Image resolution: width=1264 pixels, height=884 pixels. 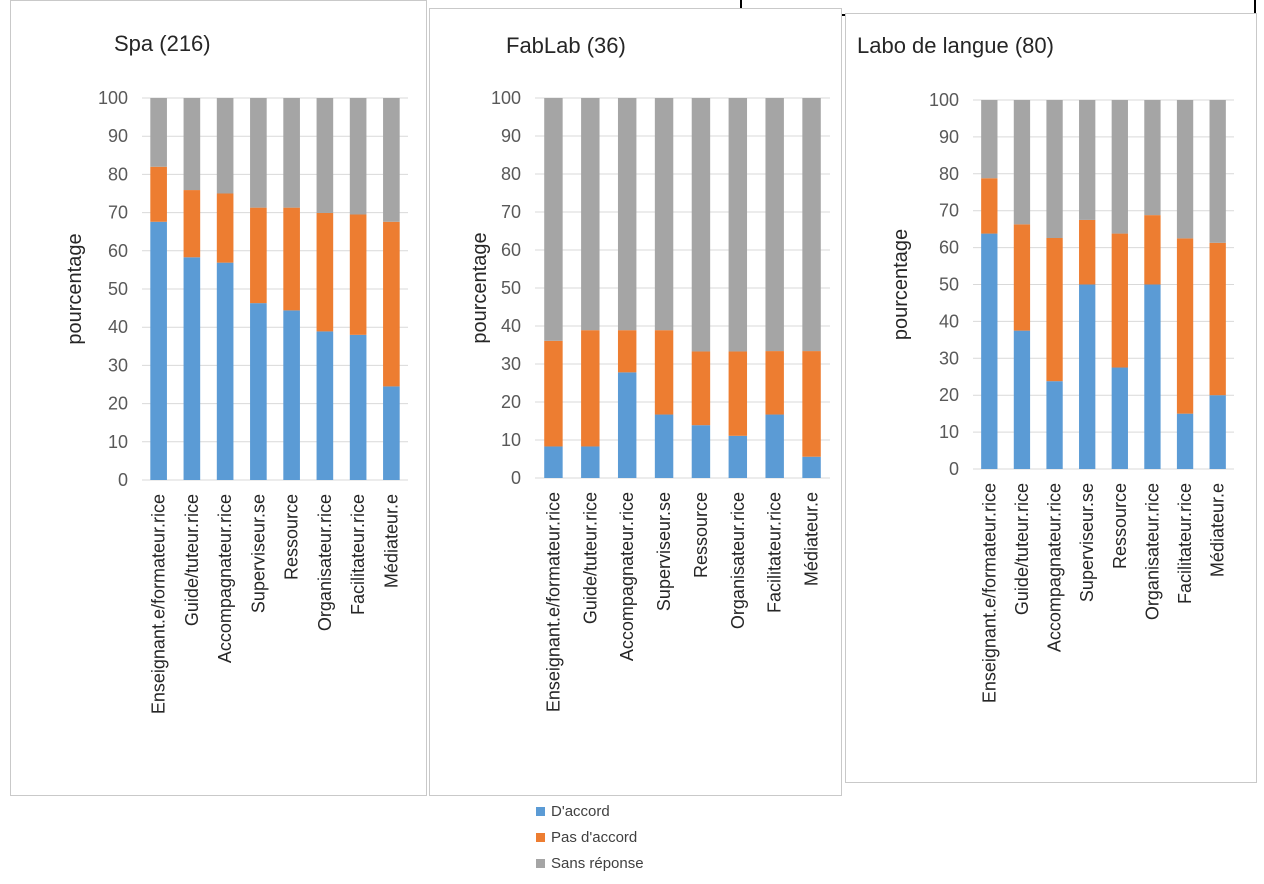 What do you see at coordinates (949, 211) in the screenshot?
I see `y-tick-label: 70` at bounding box center [949, 211].